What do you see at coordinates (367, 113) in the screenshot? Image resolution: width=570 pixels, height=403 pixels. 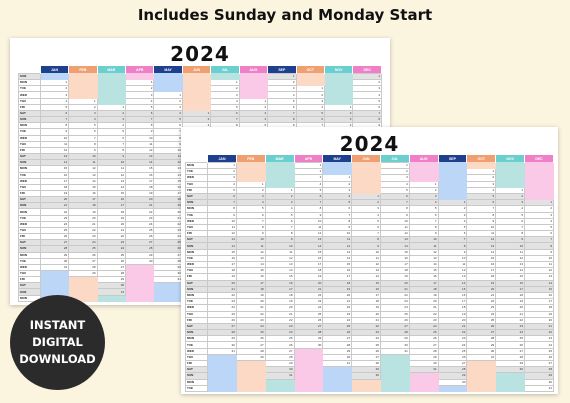 I see `day-cell: 7` at bounding box center [367, 113].